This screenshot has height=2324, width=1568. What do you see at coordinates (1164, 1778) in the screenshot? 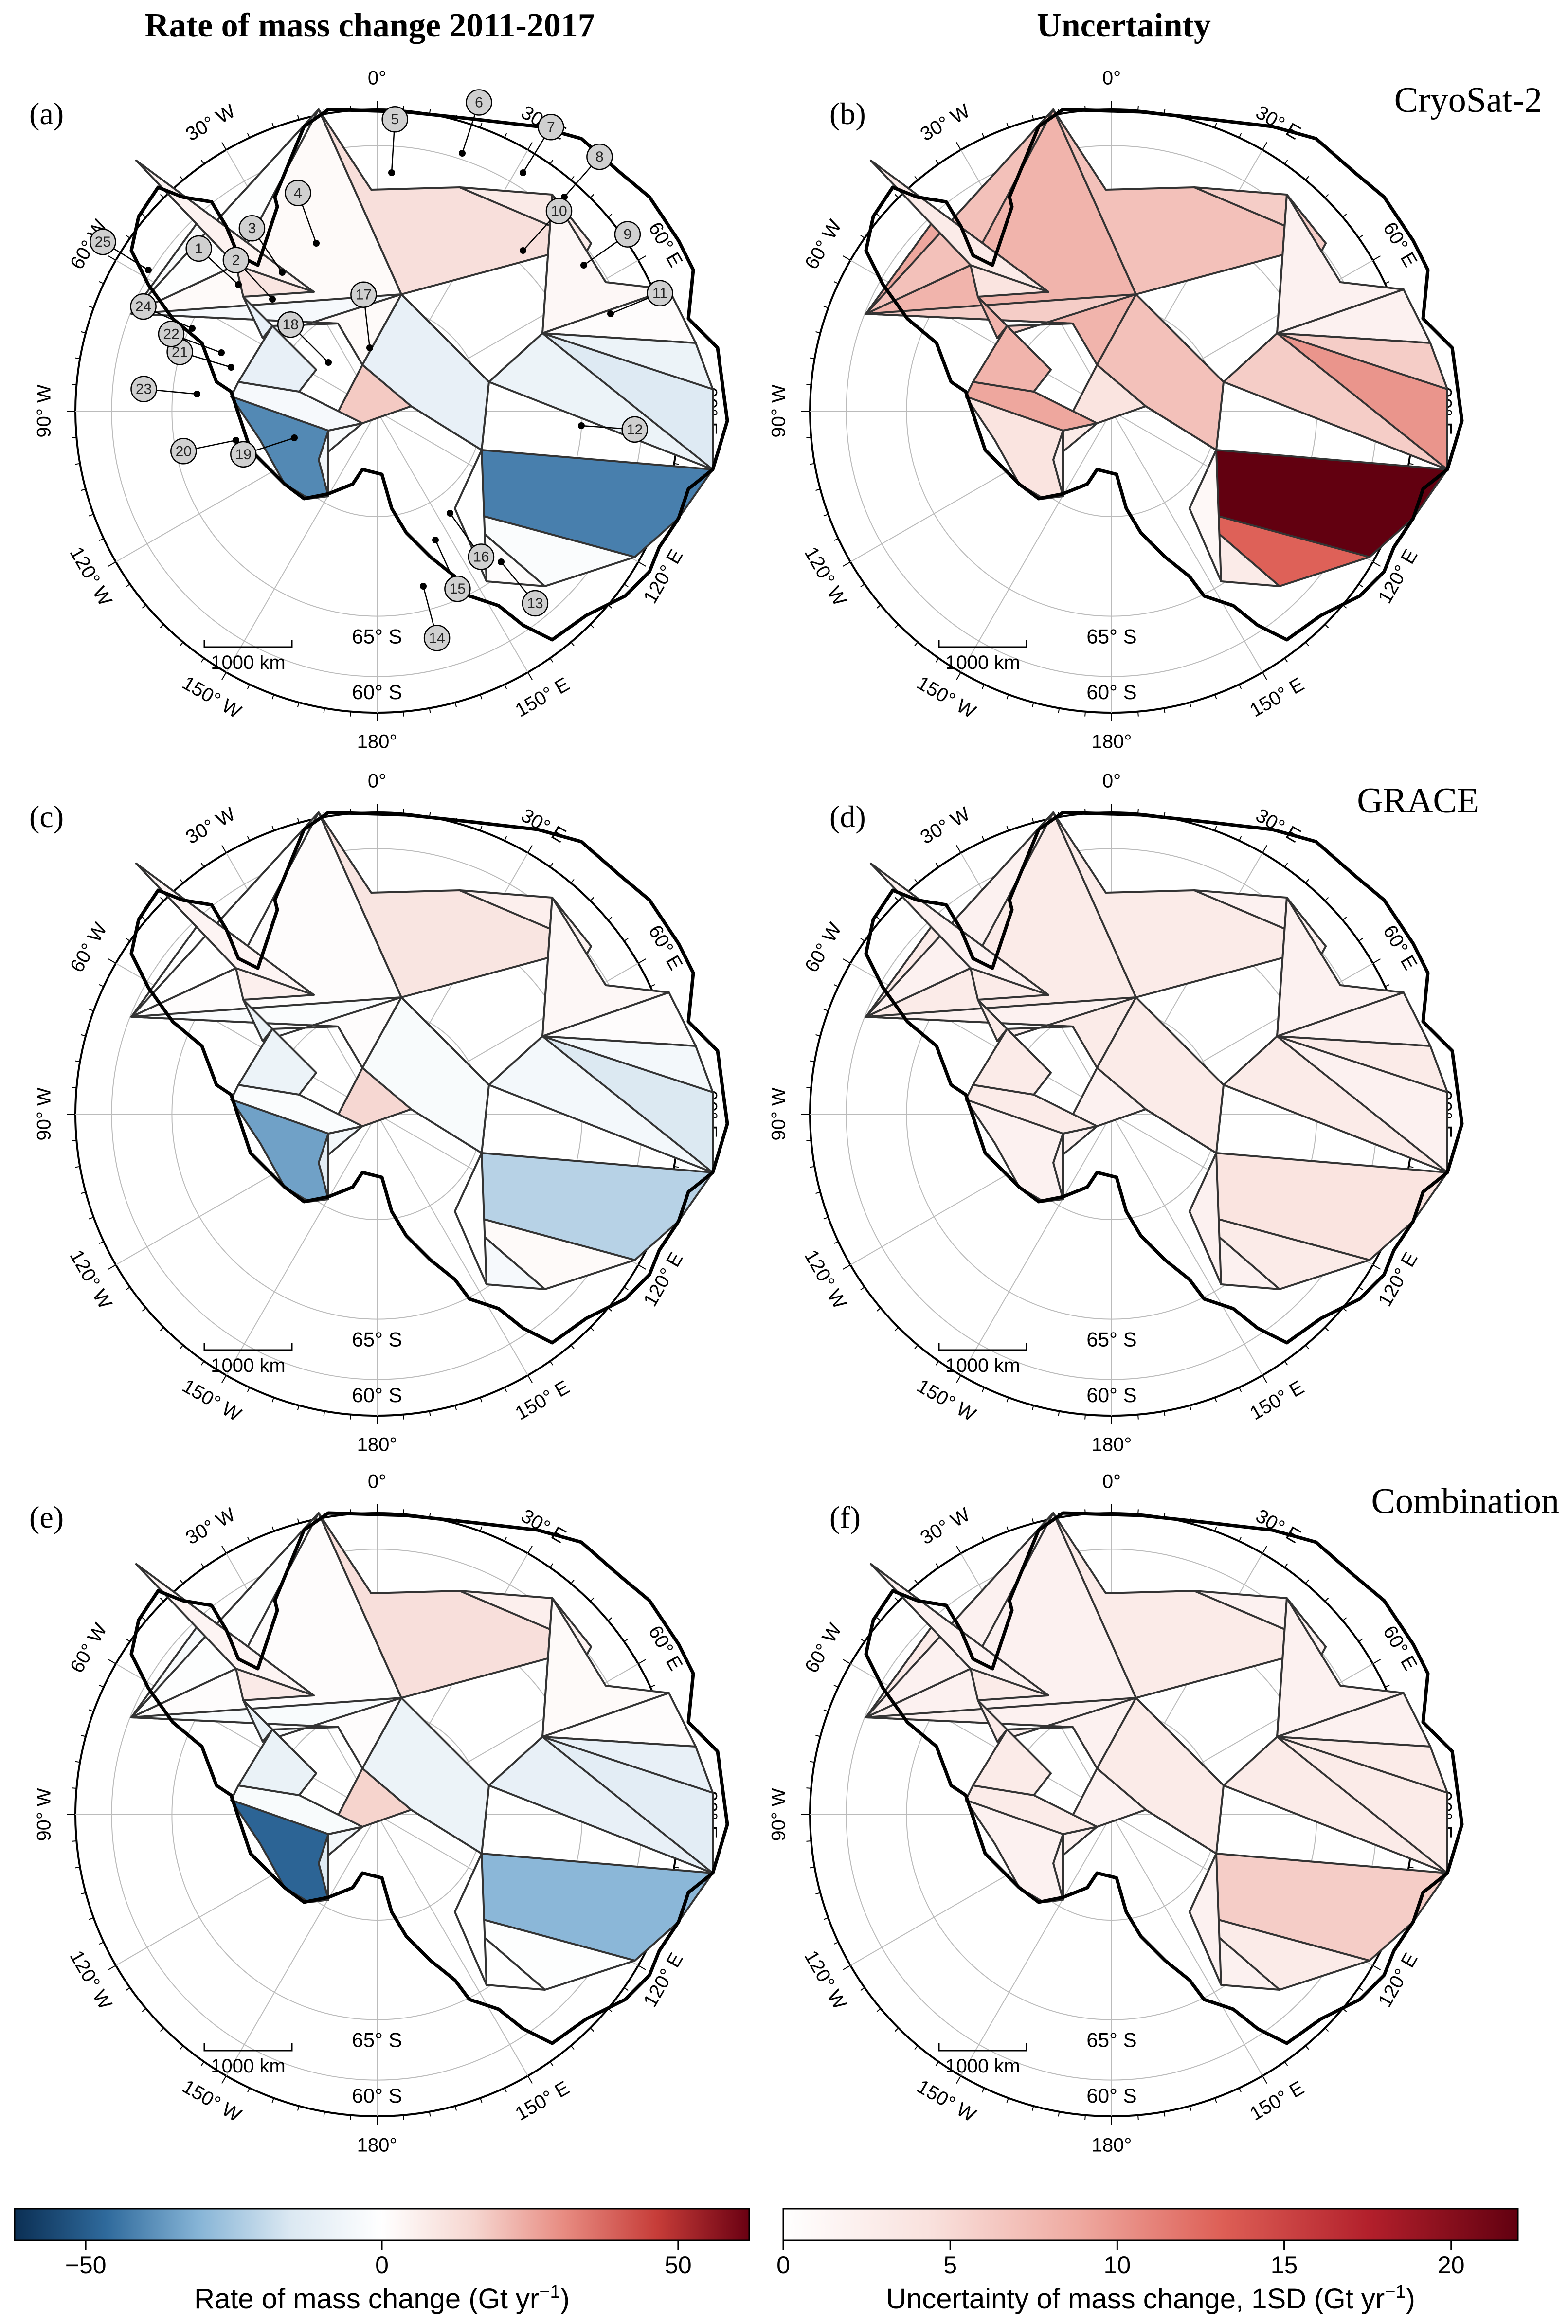
I see `coastline` at bounding box center [1164, 1778].